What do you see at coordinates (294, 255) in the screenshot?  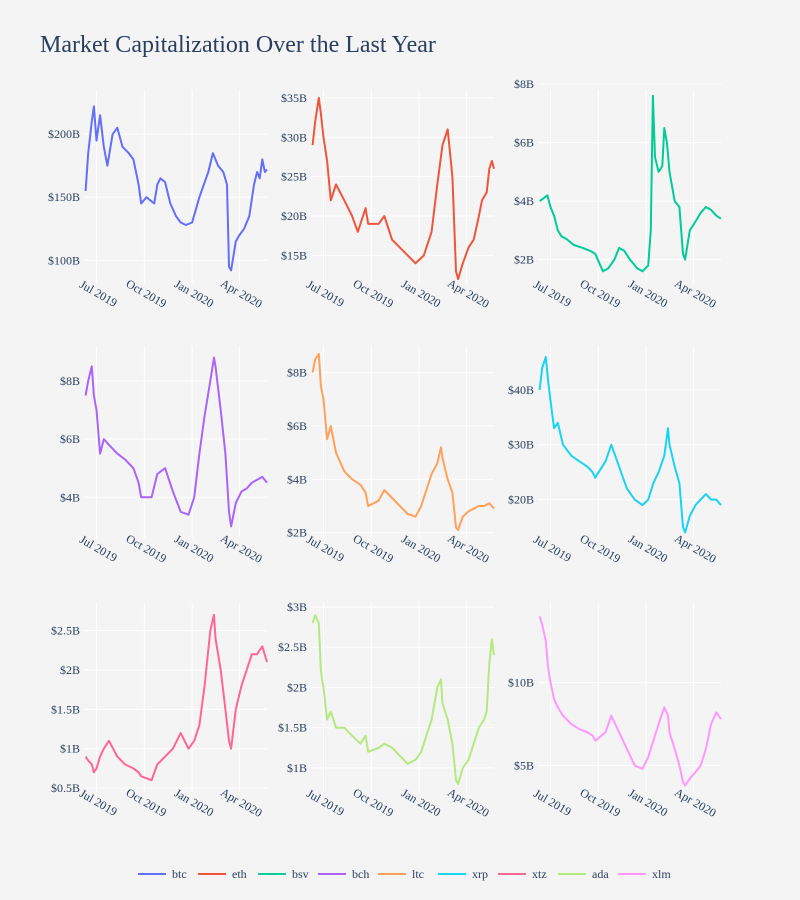 I see `y-tick-label: $15B` at bounding box center [294, 255].